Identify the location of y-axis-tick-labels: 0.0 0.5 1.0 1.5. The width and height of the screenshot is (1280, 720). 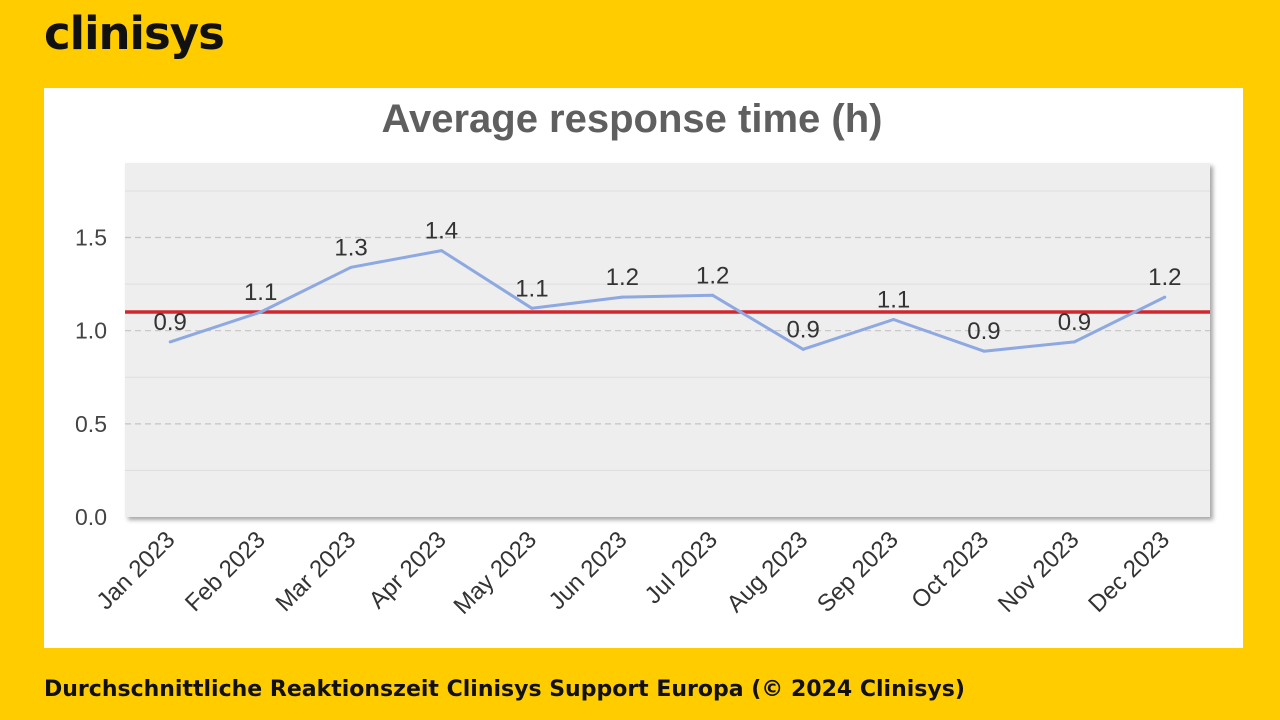
(91, 377).